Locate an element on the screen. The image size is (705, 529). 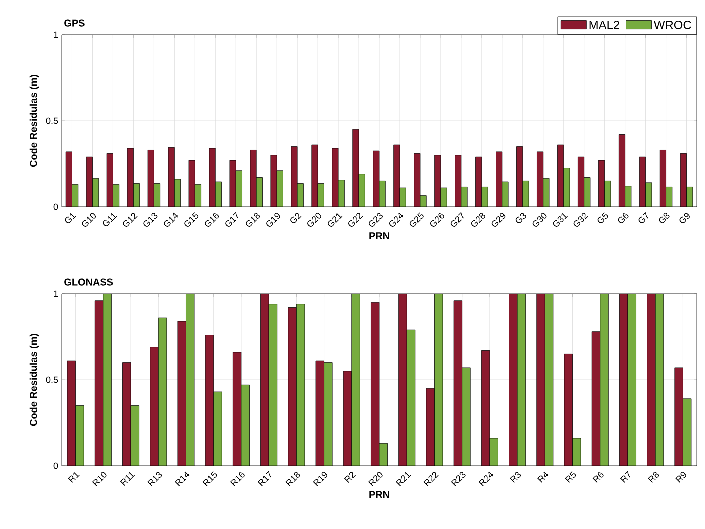
legend-label: MAL2 is located at coordinates (605, 25).